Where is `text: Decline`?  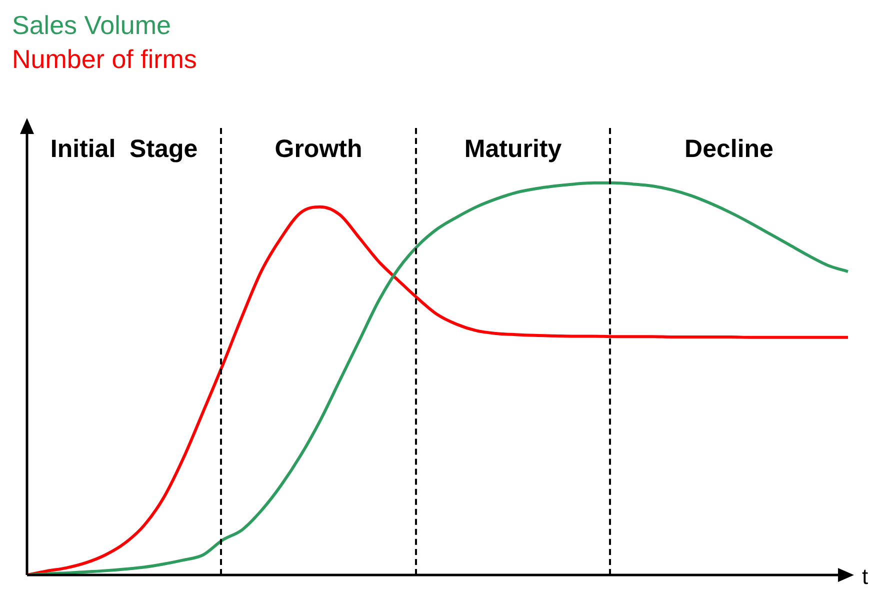 text: Decline is located at coordinates (729, 148).